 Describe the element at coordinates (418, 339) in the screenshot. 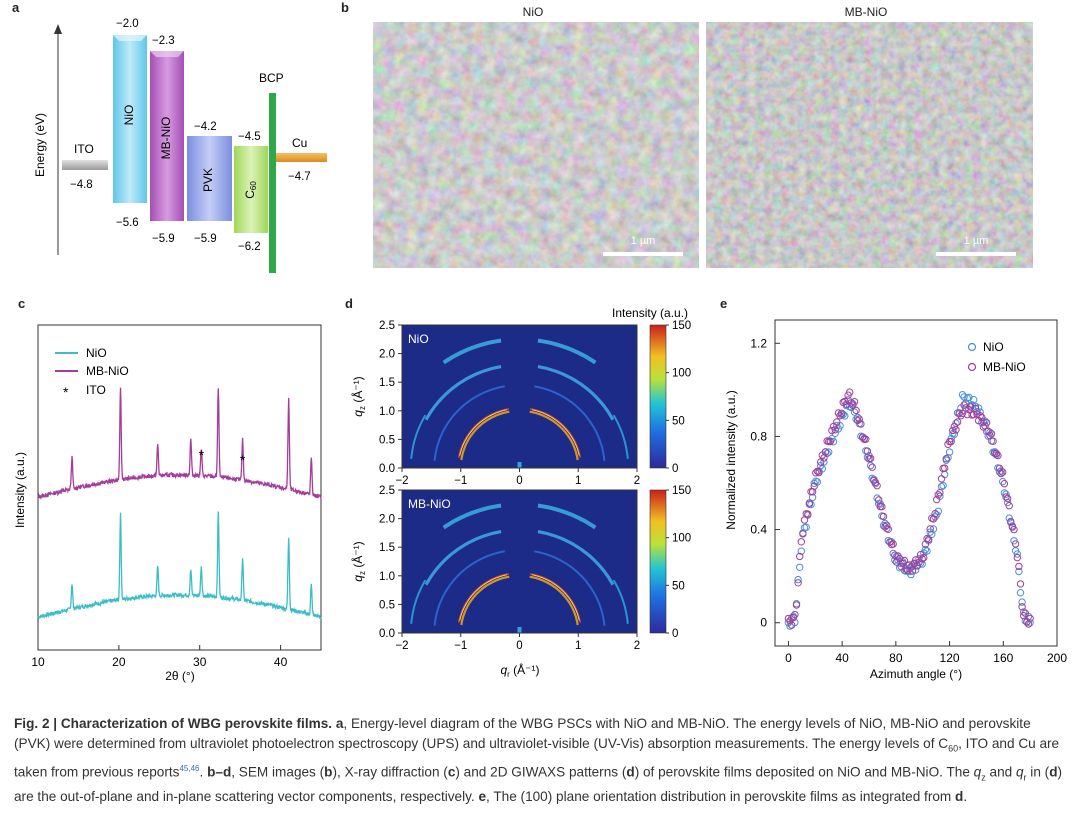

I see `giwaxs-panel-label: NiO` at that location.